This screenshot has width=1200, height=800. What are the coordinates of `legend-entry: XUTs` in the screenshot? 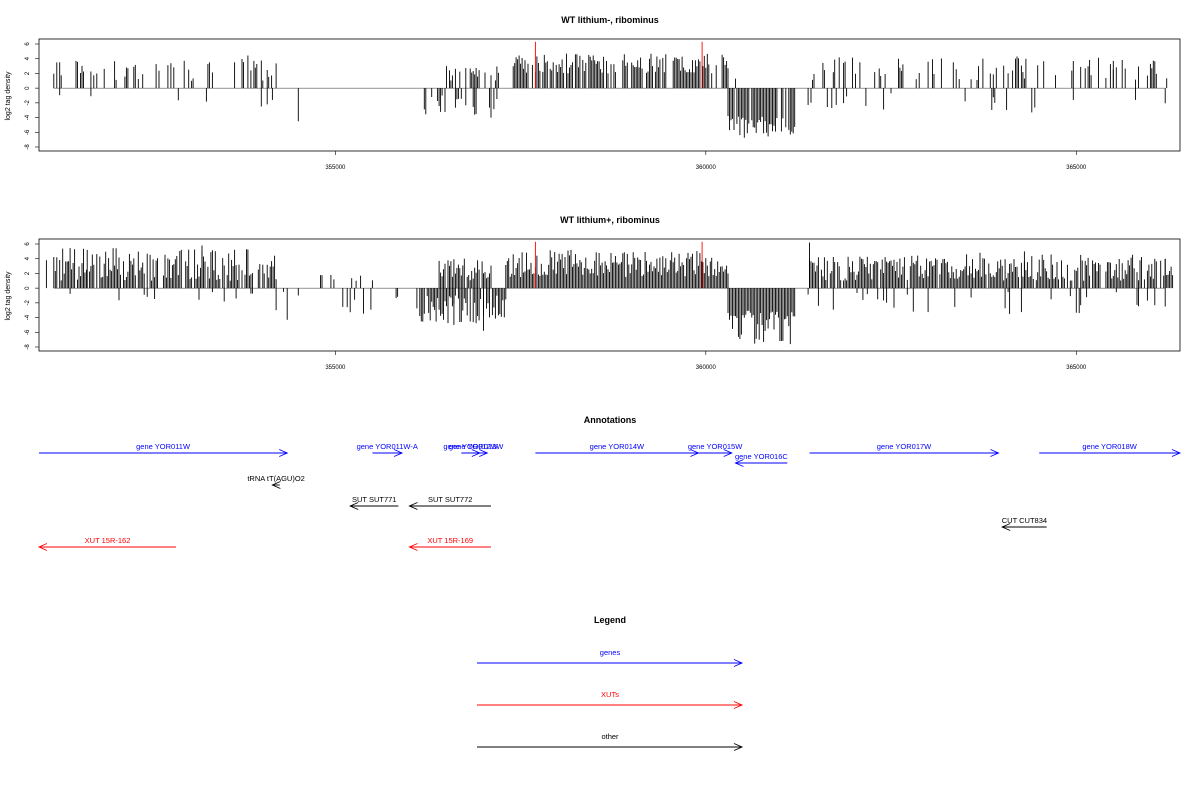 It's located at (610, 699).